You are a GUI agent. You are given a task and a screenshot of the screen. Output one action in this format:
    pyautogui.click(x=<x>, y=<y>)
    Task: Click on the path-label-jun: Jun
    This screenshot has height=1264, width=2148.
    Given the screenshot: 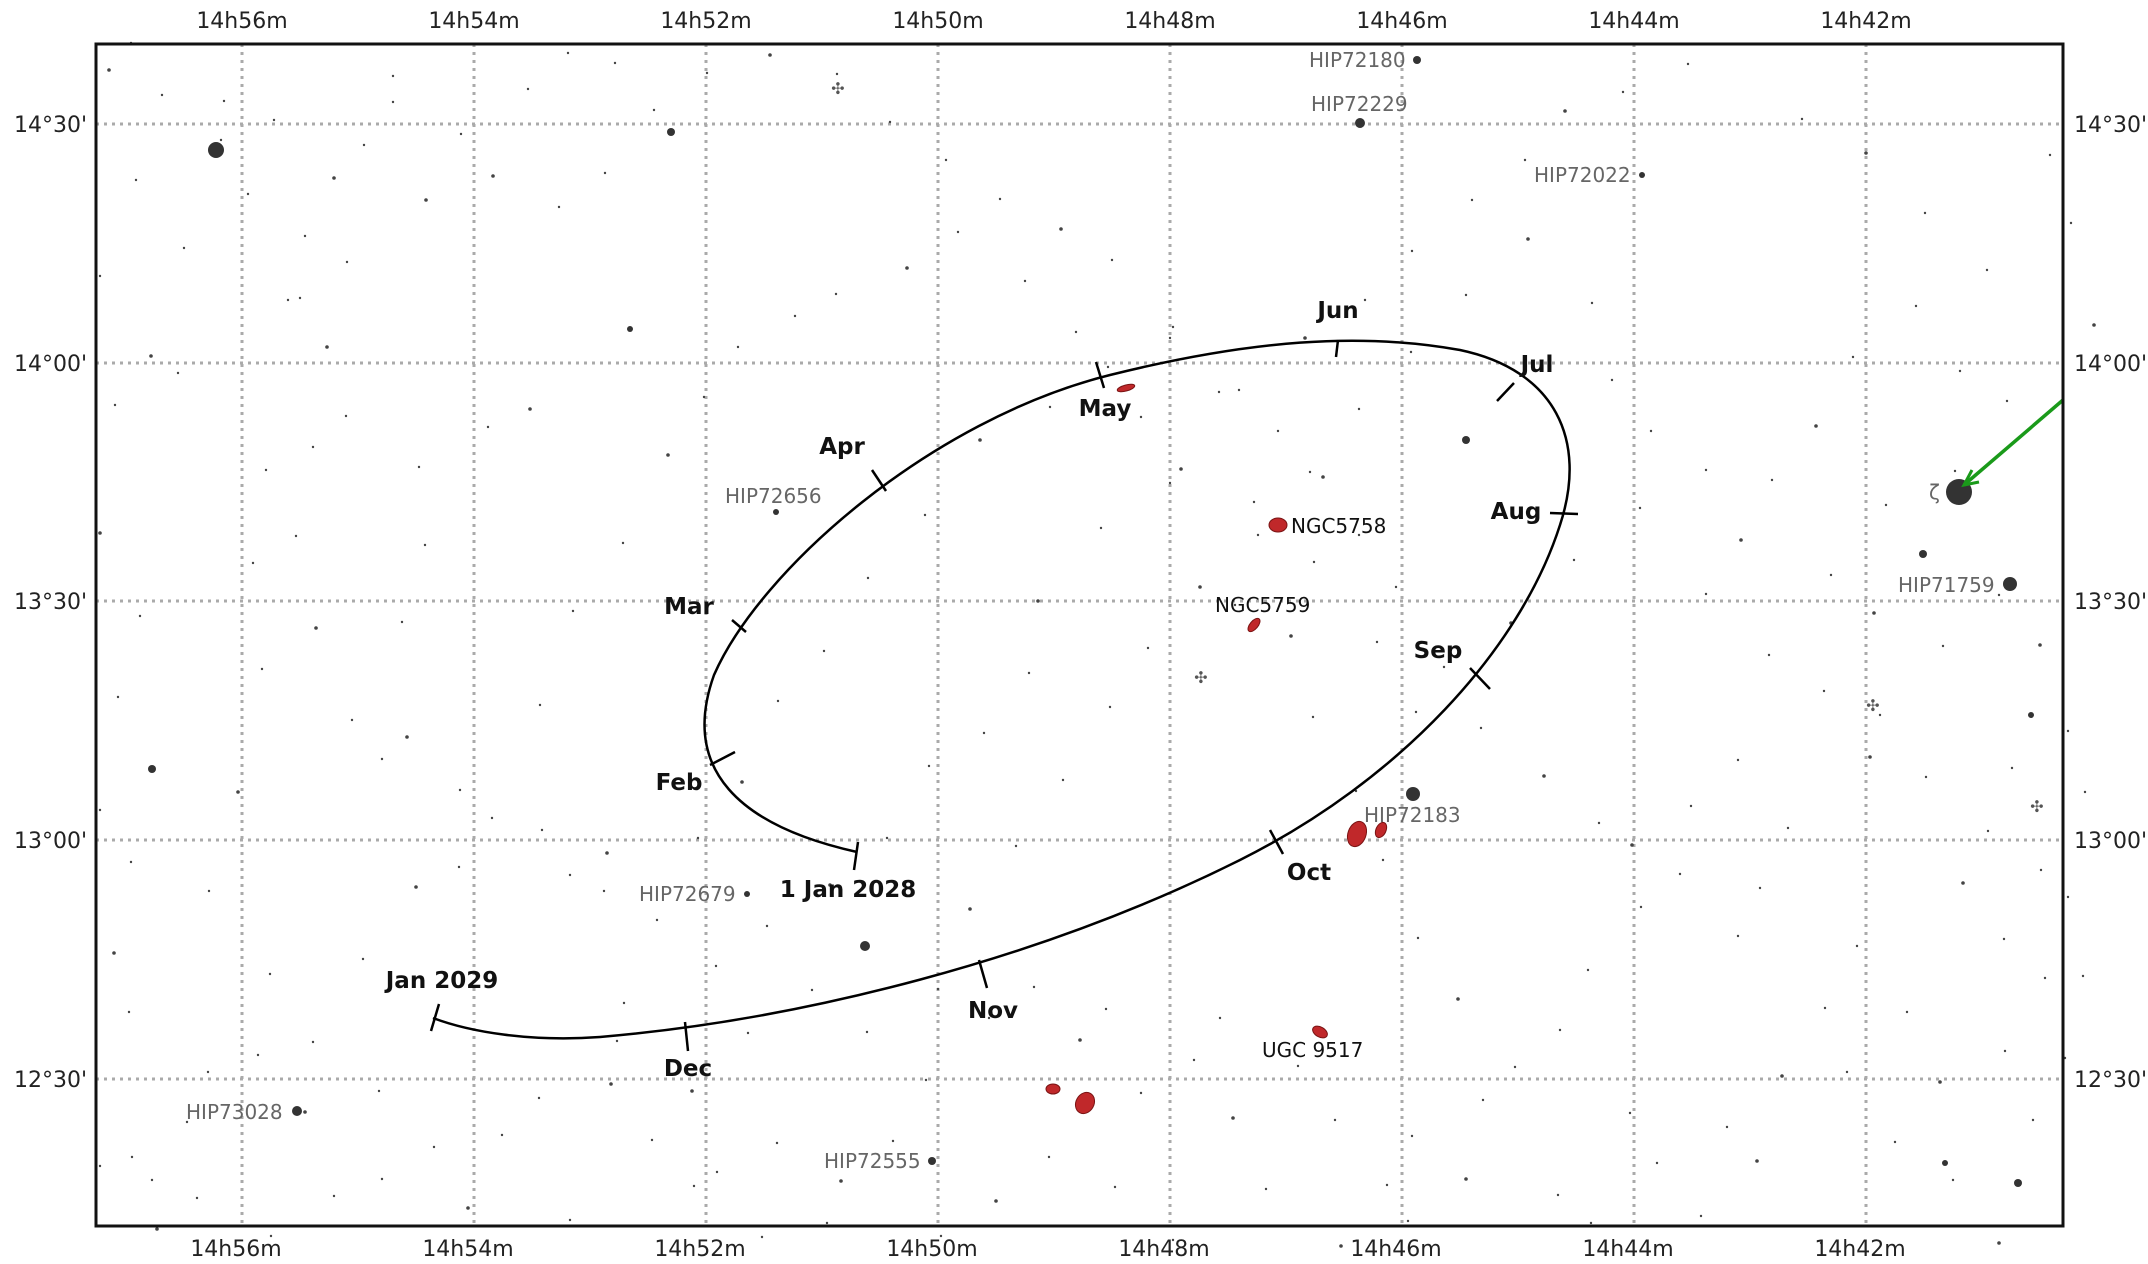 What is the action you would take?
    pyautogui.click(x=1336, y=311)
    